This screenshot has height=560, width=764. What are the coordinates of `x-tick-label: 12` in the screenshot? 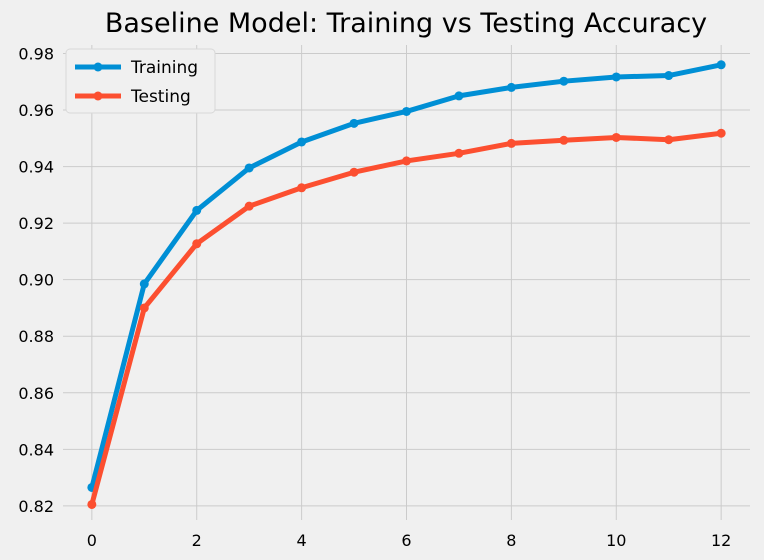 It's located at (721, 540).